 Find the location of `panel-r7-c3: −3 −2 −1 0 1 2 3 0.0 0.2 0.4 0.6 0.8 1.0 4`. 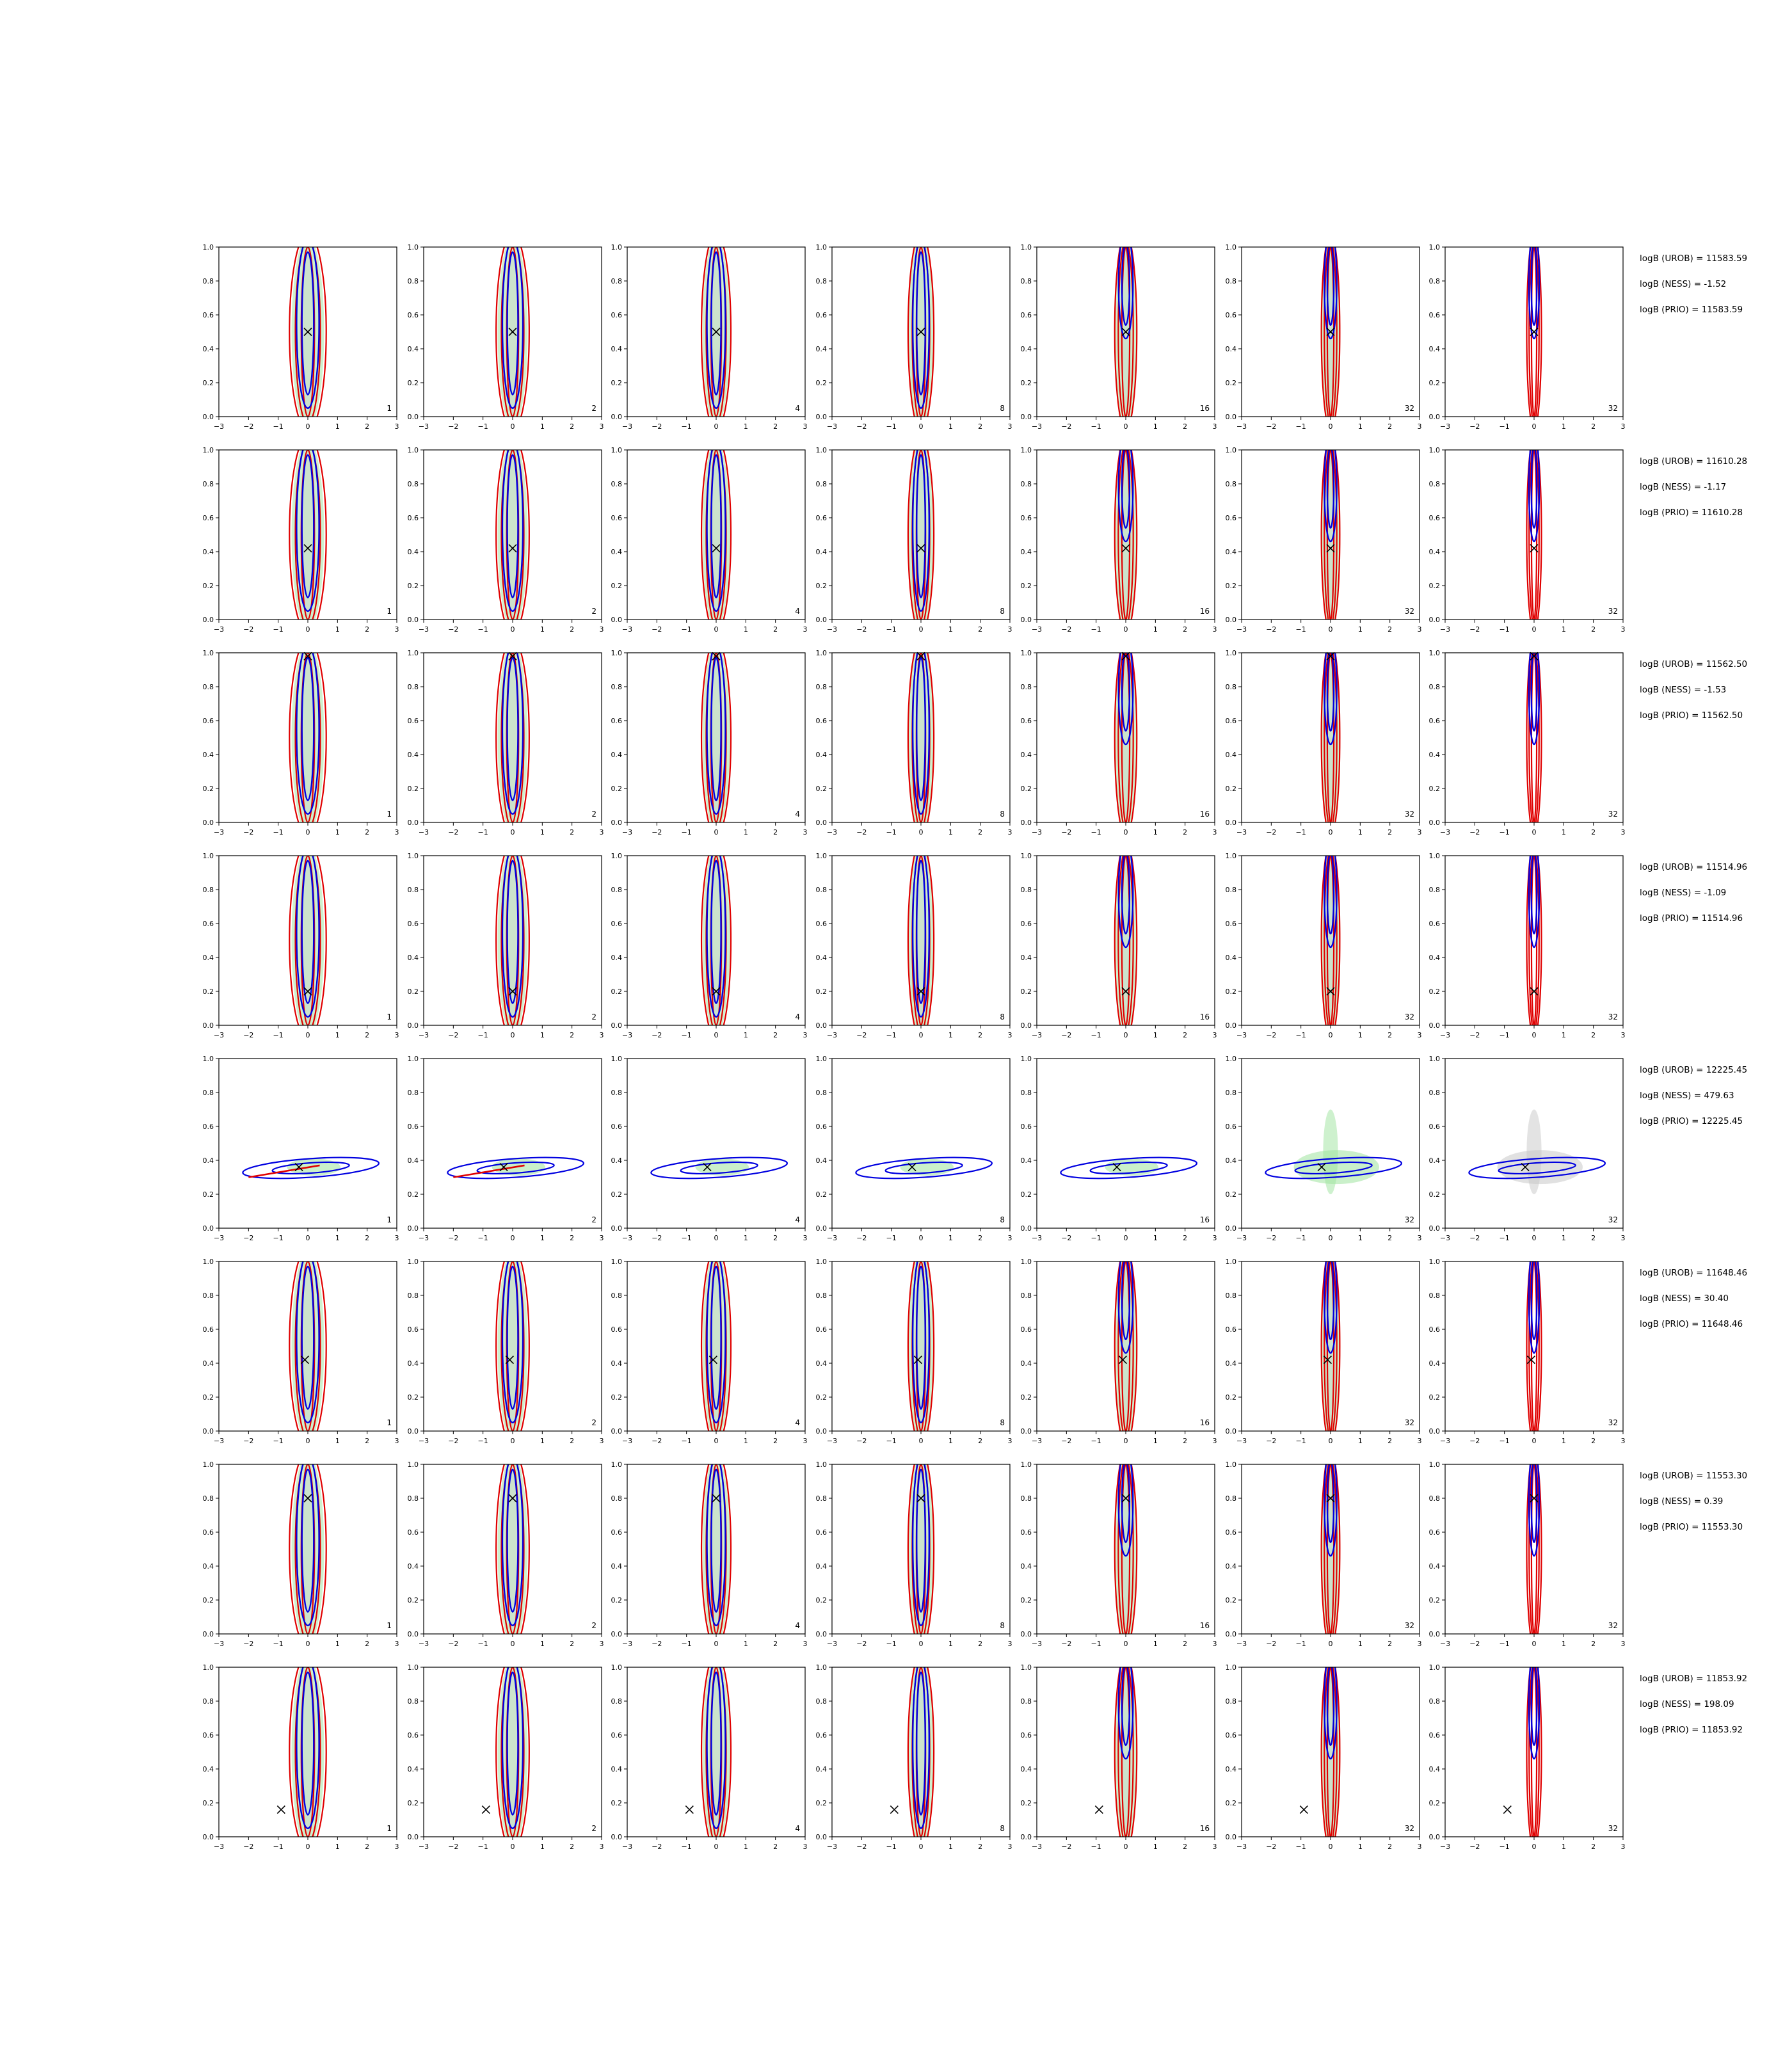

panel-r7-c3: −3 −2 −1 0 1 2 3 0.0 0.2 0.4 0.6 0.8 1.0 4 is located at coordinates (709, 1554).